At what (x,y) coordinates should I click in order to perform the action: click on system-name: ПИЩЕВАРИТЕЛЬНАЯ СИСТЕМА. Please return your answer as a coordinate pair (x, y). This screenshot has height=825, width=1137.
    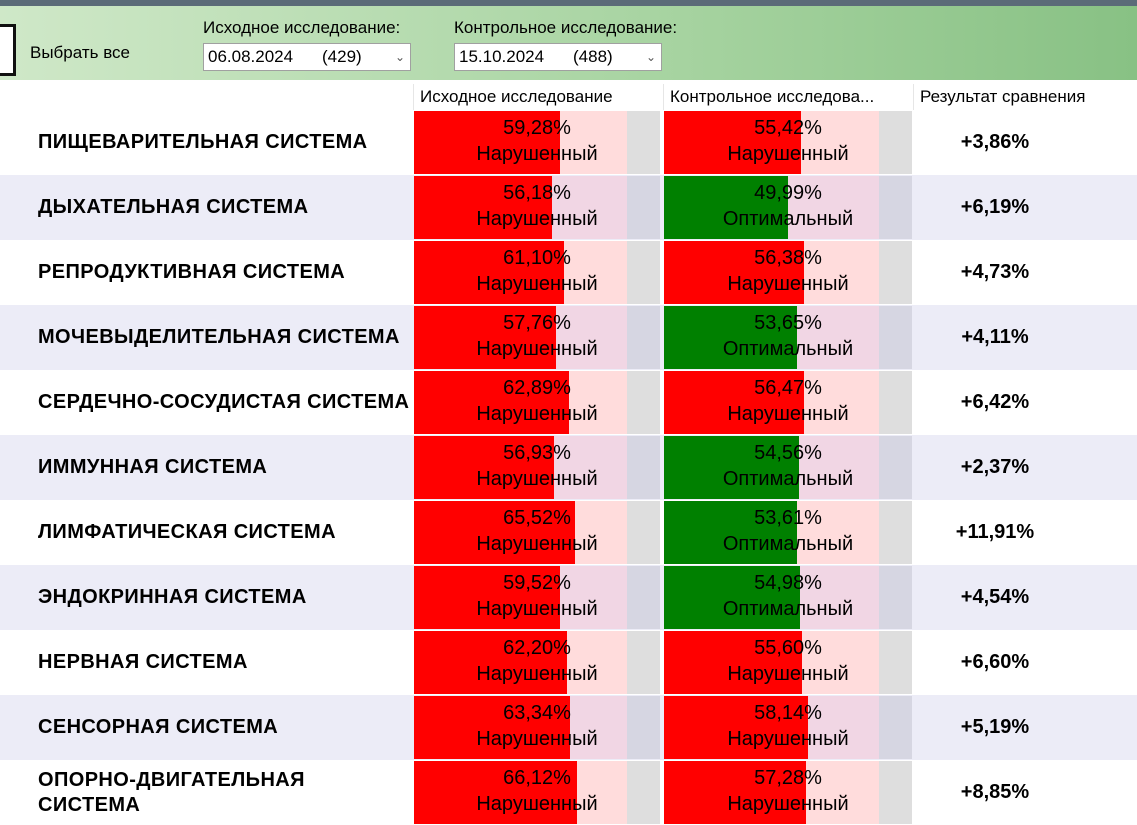
    Looking at the image, I should click on (203, 142).